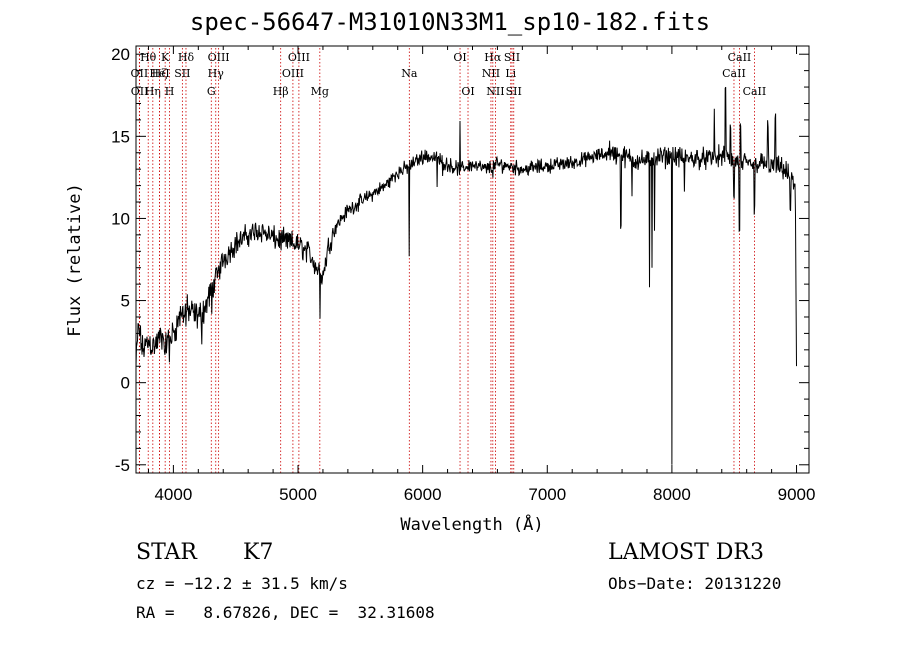 This screenshot has width=900, height=649. Describe the element at coordinates (120, 136) in the screenshot. I see `y-tick-label: 15` at that location.